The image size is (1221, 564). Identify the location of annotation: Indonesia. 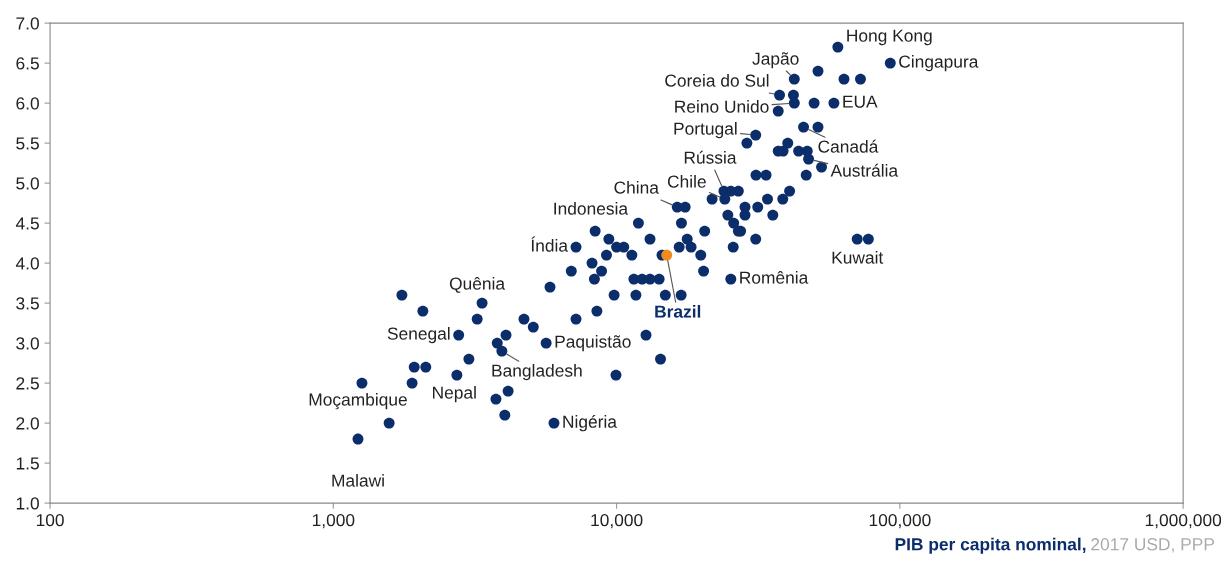
(591, 208).